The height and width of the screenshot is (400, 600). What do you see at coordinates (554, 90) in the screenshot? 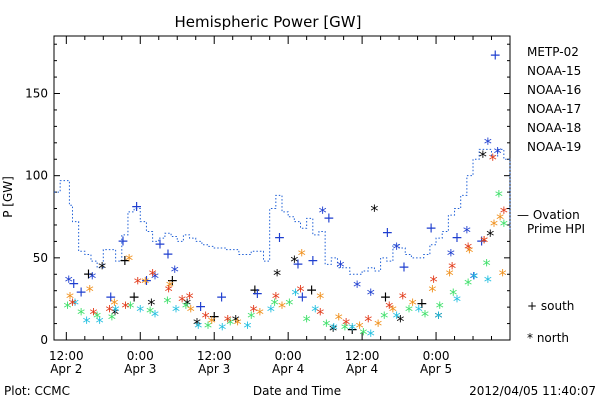
I see `legend-noaa-16: NOAA-16` at bounding box center [554, 90].